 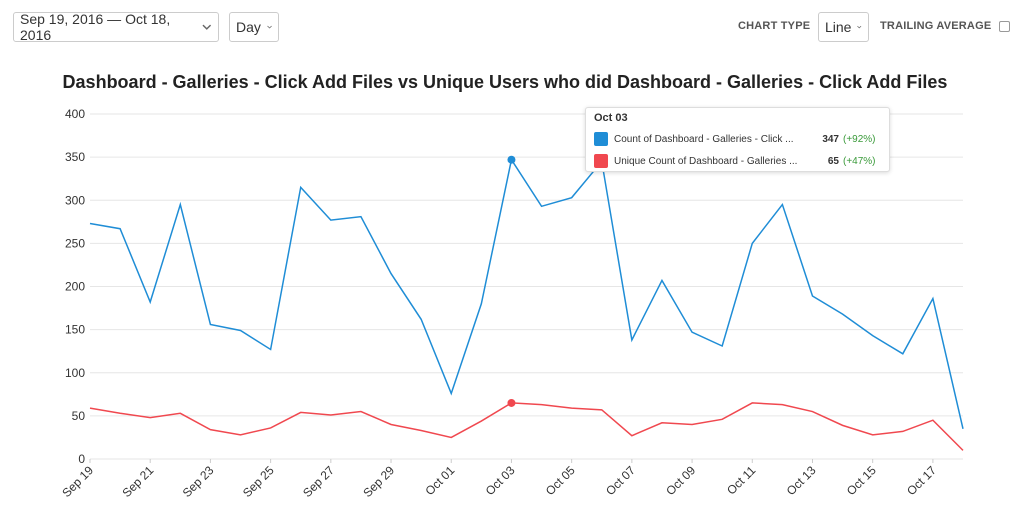 What do you see at coordinates (75, 200) in the screenshot?
I see `y-tick-label: 300` at bounding box center [75, 200].